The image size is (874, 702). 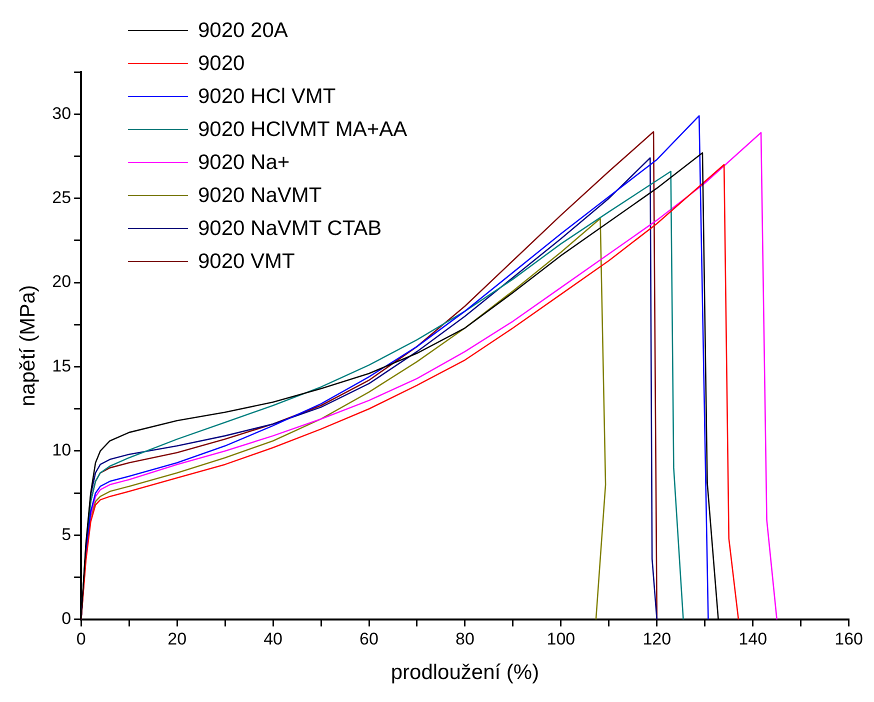 What do you see at coordinates (849, 638) in the screenshot?
I see `x-tick-label: 160` at bounding box center [849, 638].